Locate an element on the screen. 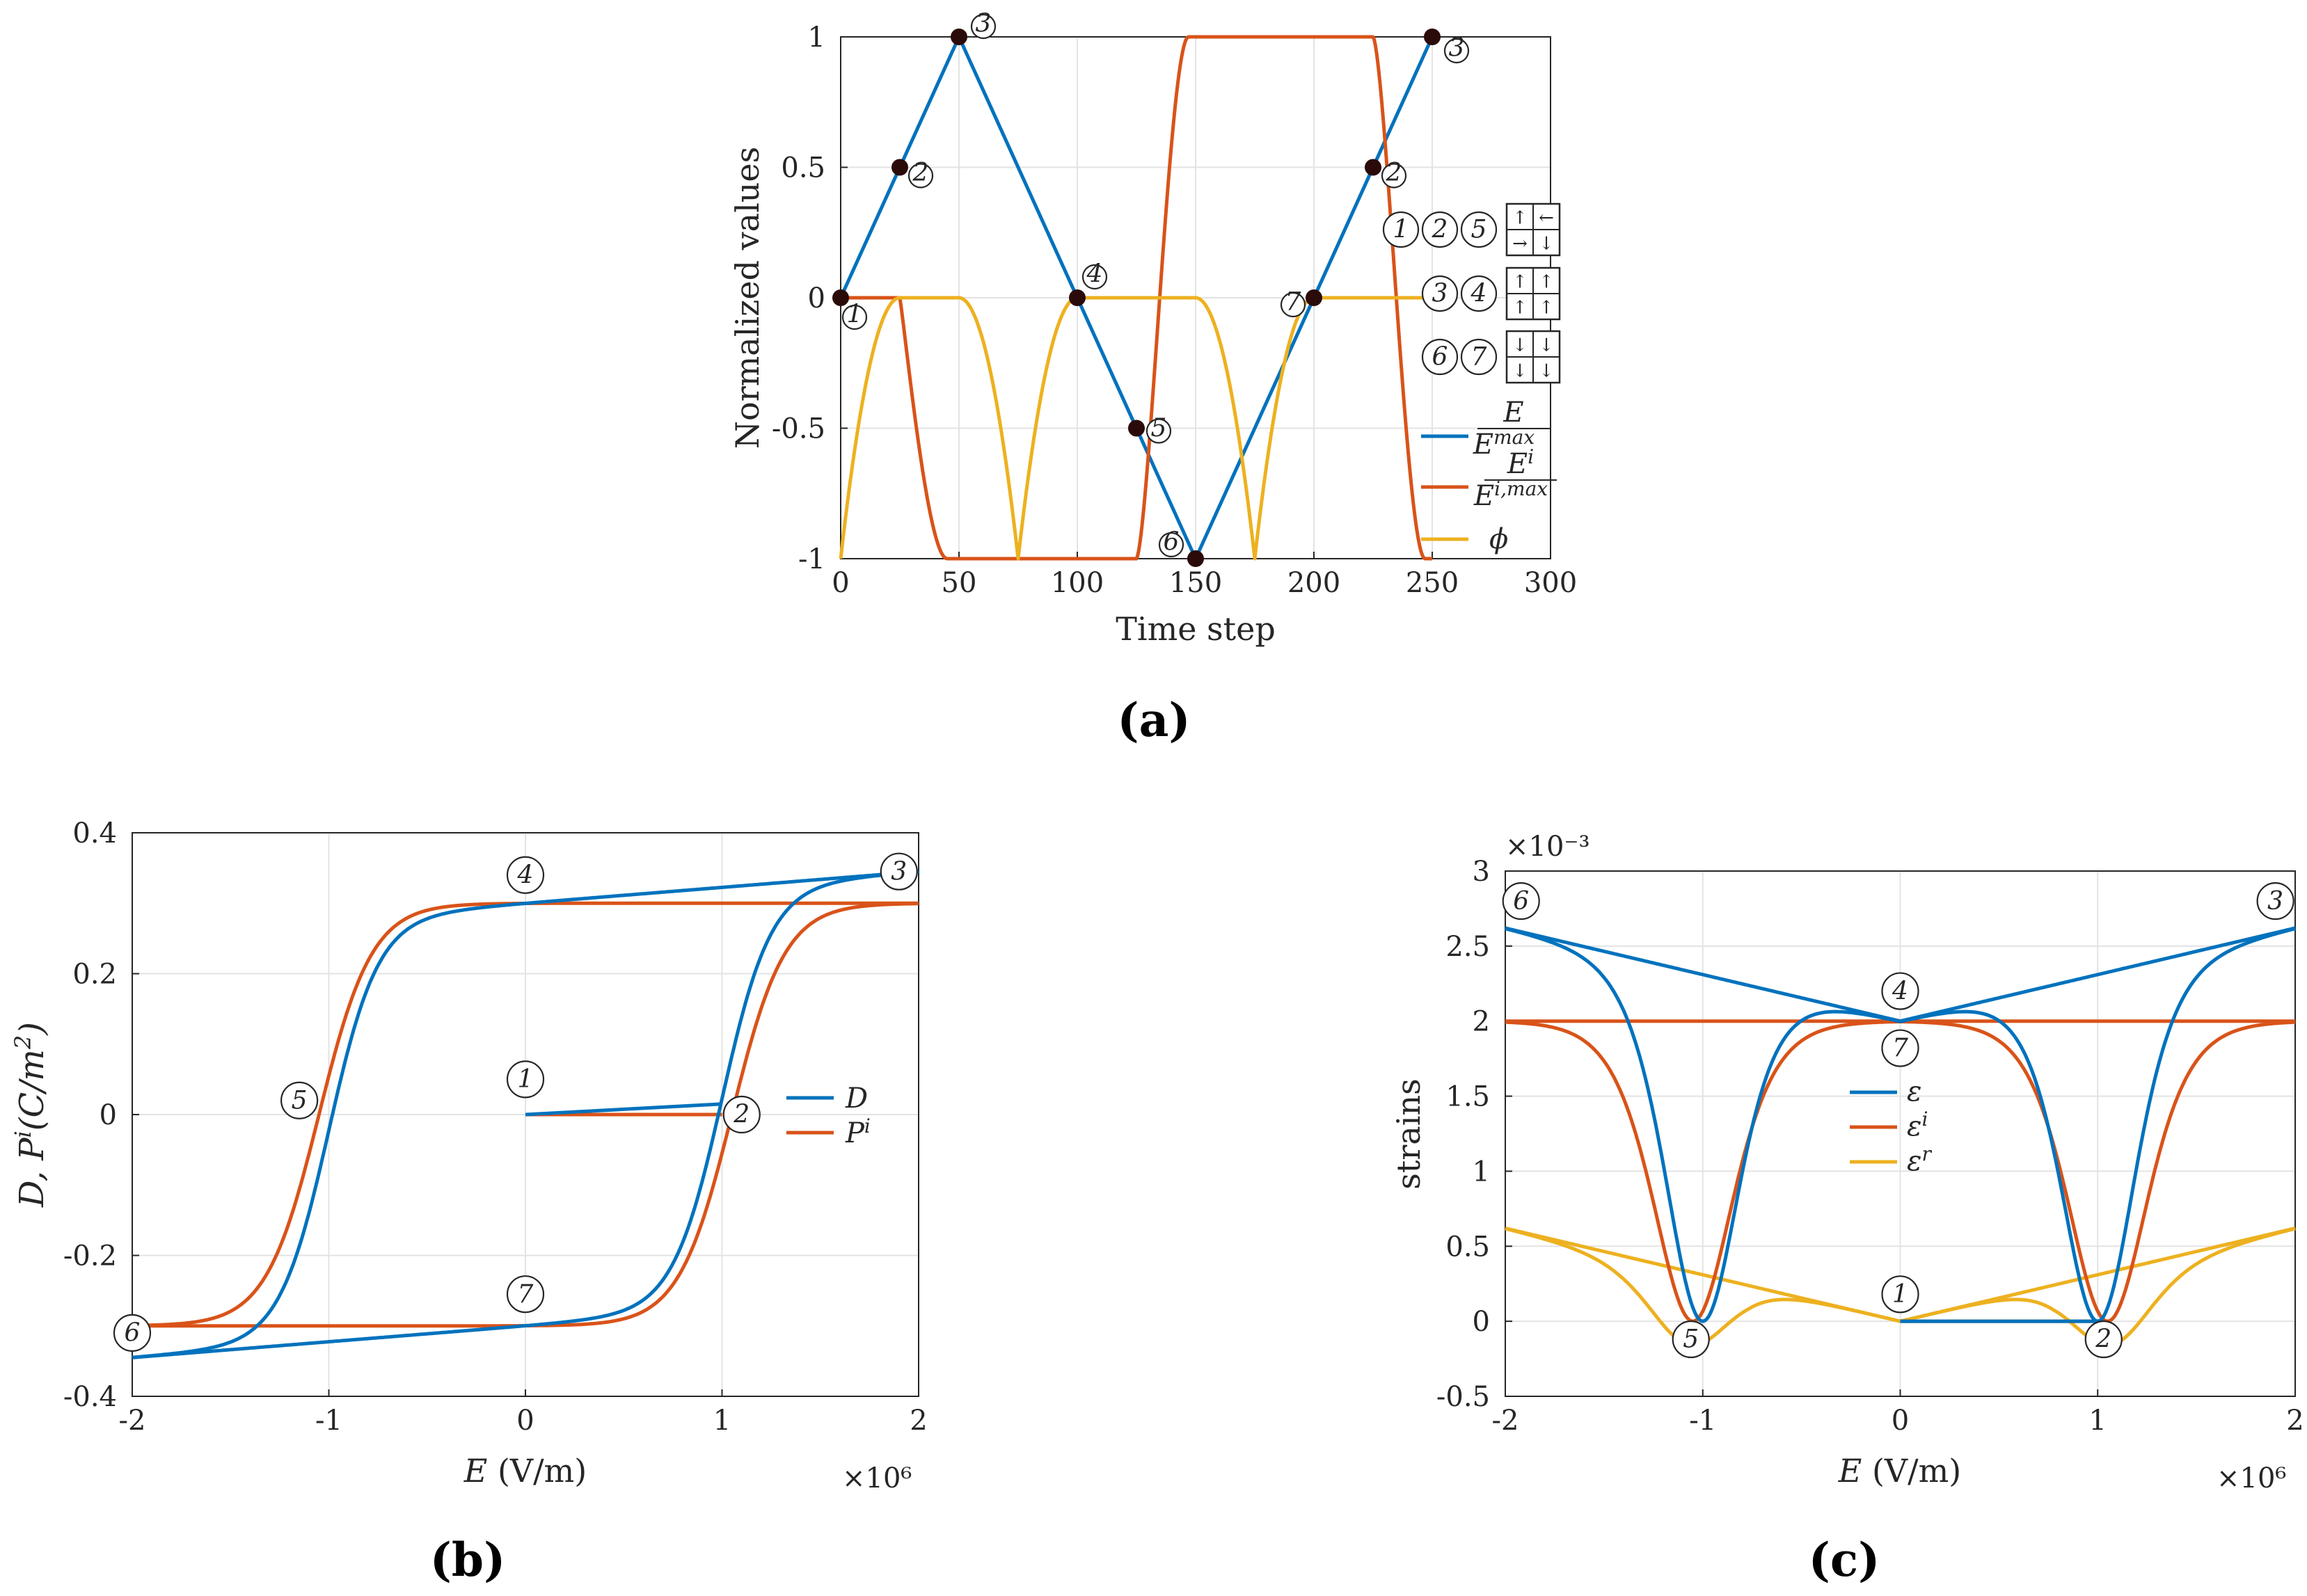 The image size is (2307, 1596). panel-a-ylabel: Normalized values is located at coordinates (747, 298).